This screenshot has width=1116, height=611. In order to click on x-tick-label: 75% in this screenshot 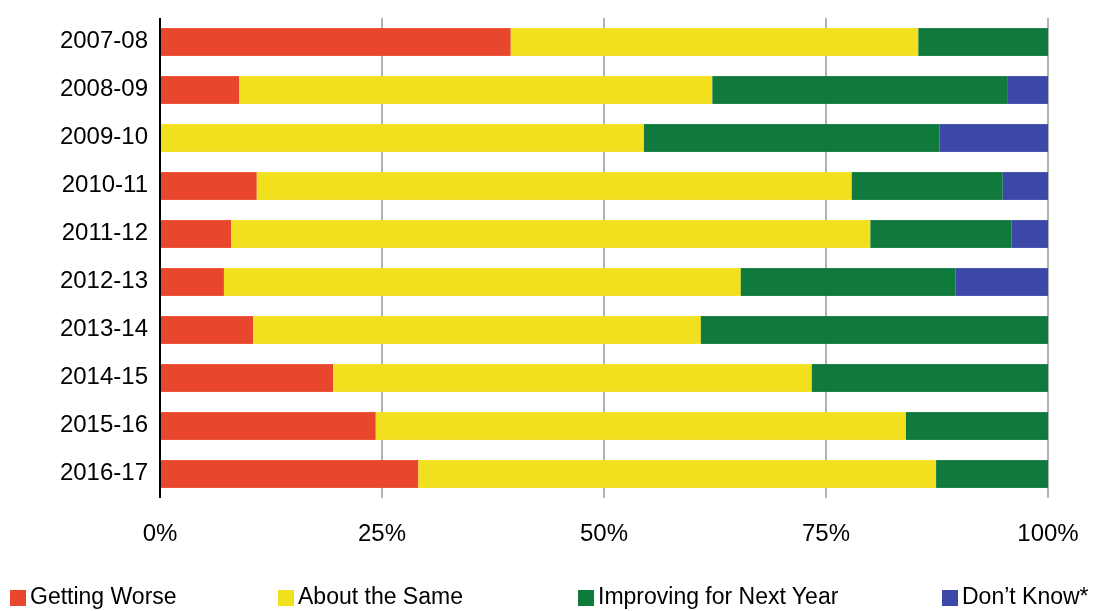, I will do `click(826, 533)`.